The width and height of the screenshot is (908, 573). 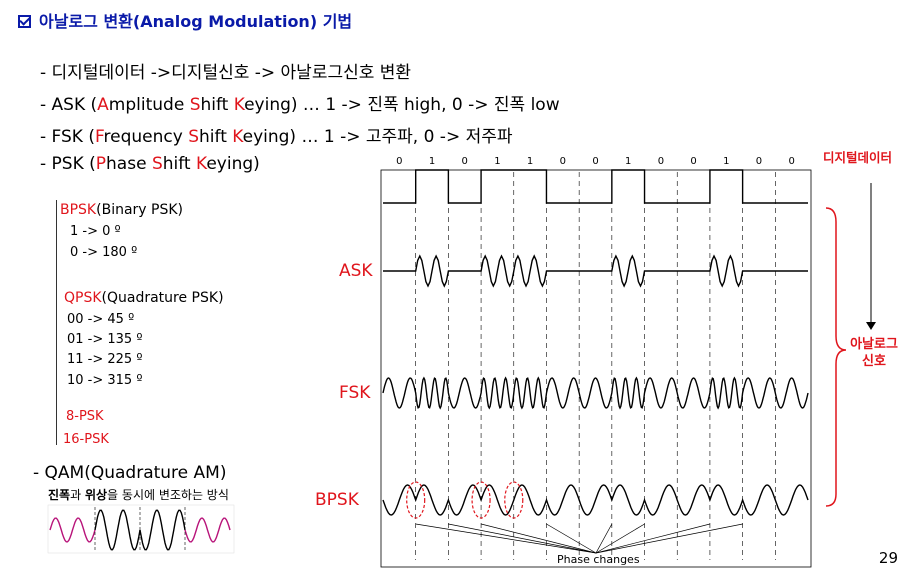 What do you see at coordinates (356, 271) in the screenshot?
I see `ask-label: ASK` at bounding box center [356, 271].